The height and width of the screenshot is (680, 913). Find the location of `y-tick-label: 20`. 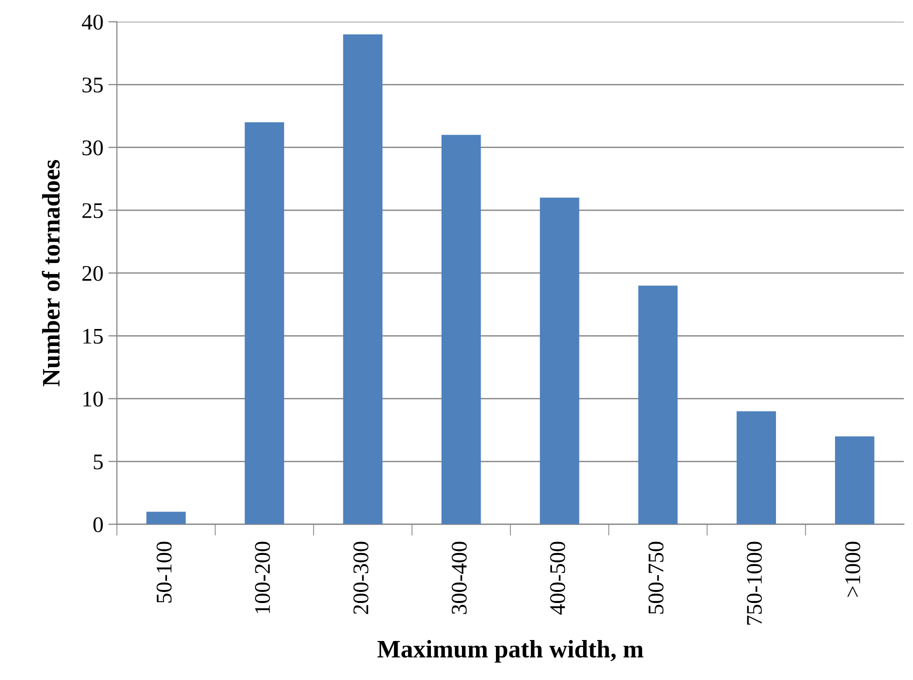

y-tick-label: 20 is located at coordinates (92, 273).